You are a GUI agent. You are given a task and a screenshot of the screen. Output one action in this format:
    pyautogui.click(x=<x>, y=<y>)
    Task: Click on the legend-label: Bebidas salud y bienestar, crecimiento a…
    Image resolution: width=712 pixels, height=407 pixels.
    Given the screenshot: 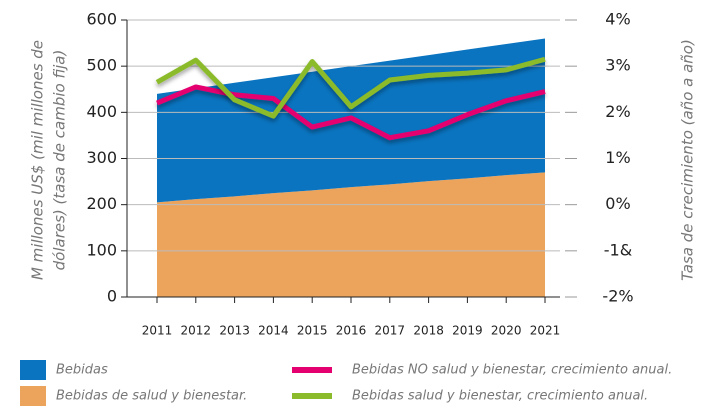 What is the action you would take?
    pyautogui.click(x=500, y=396)
    